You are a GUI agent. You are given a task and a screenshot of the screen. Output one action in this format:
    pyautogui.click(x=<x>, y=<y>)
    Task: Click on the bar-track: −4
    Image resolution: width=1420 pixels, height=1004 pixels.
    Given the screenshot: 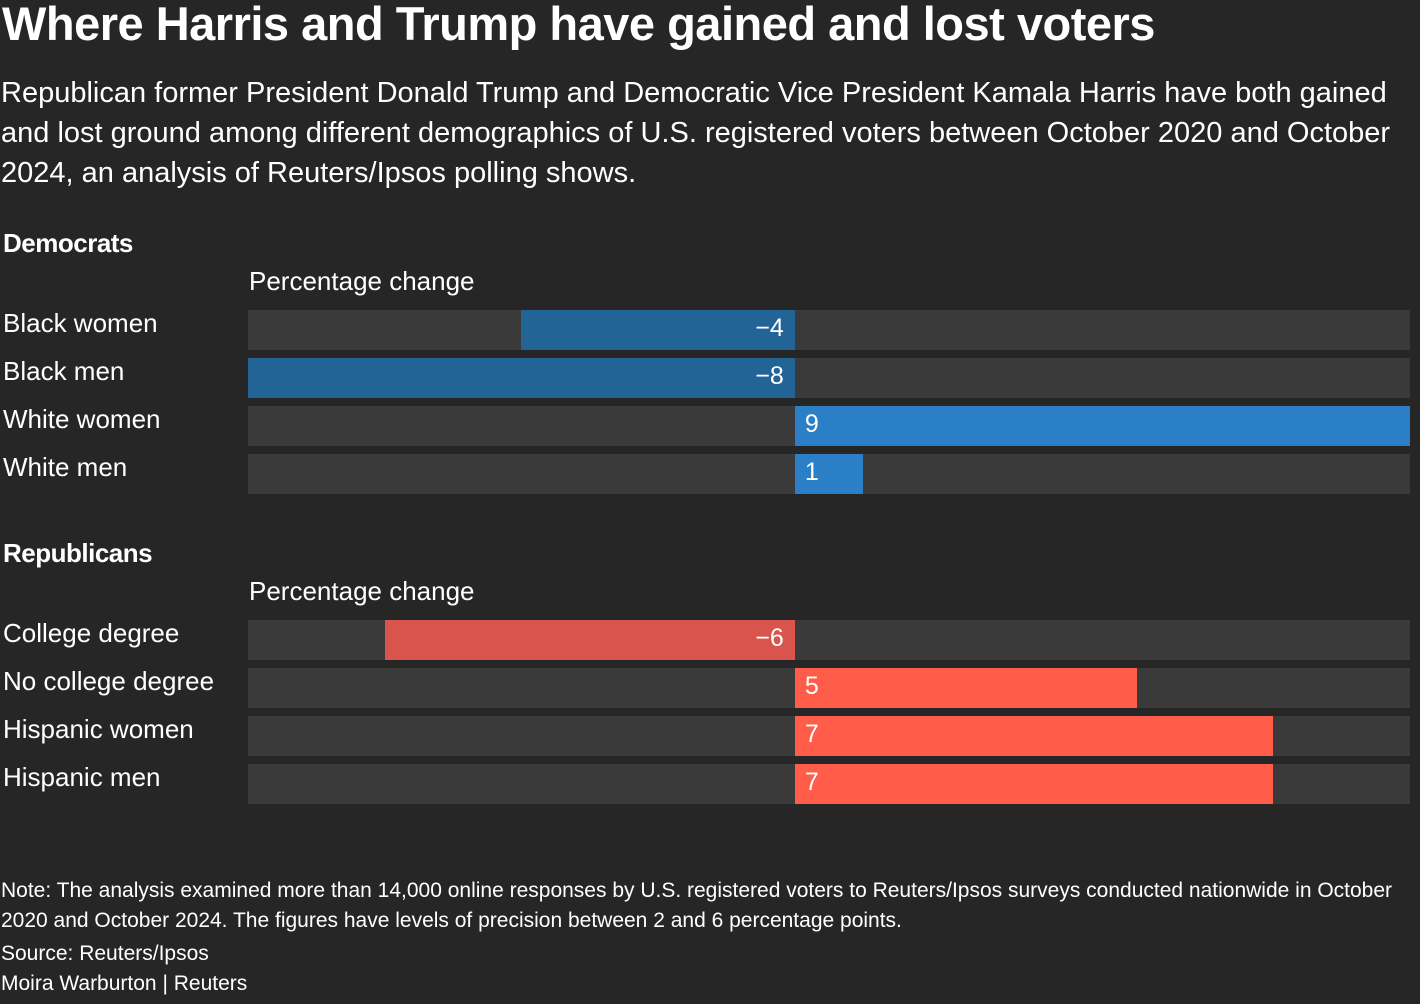 What is the action you would take?
    pyautogui.click(x=829, y=330)
    